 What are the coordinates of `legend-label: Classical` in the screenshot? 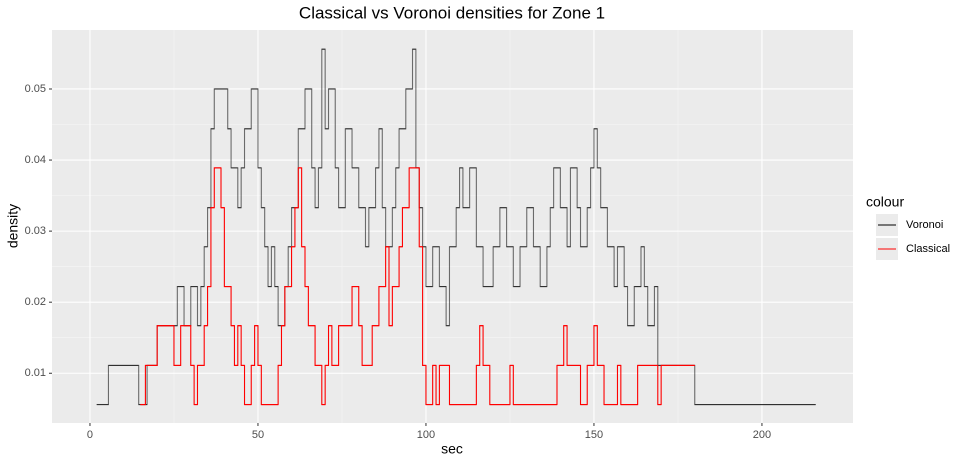 It's located at (928, 249).